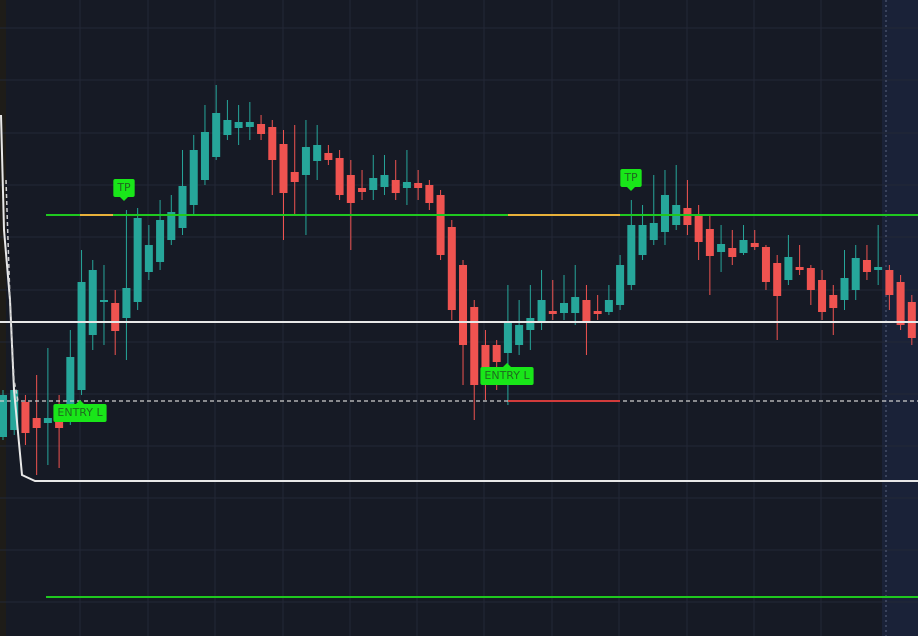 The height and width of the screenshot is (636, 918). What do you see at coordinates (3, 318) in the screenshot?
I see `left-edge` at bounding box center [3, 318].